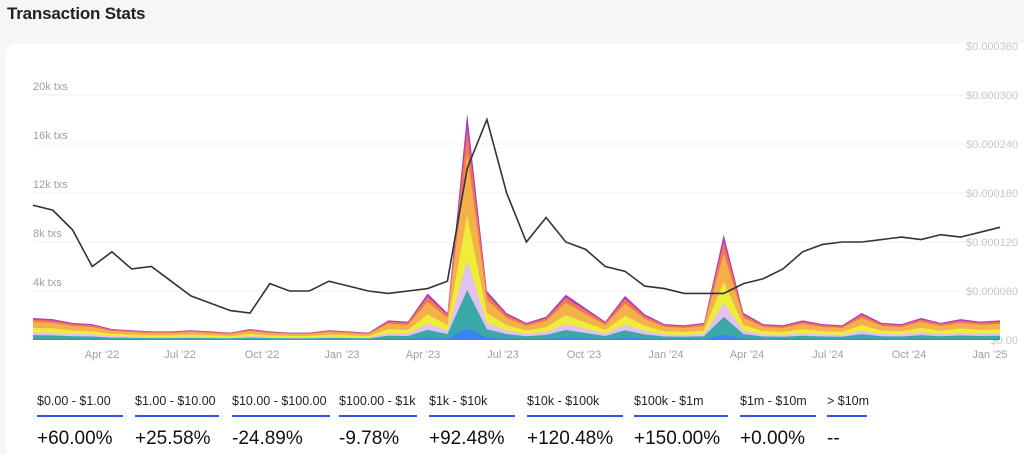  Describe the element at coordinates (992, 243) in the screenshot. I see `y-right-tick-label: $0.000120` at that location.